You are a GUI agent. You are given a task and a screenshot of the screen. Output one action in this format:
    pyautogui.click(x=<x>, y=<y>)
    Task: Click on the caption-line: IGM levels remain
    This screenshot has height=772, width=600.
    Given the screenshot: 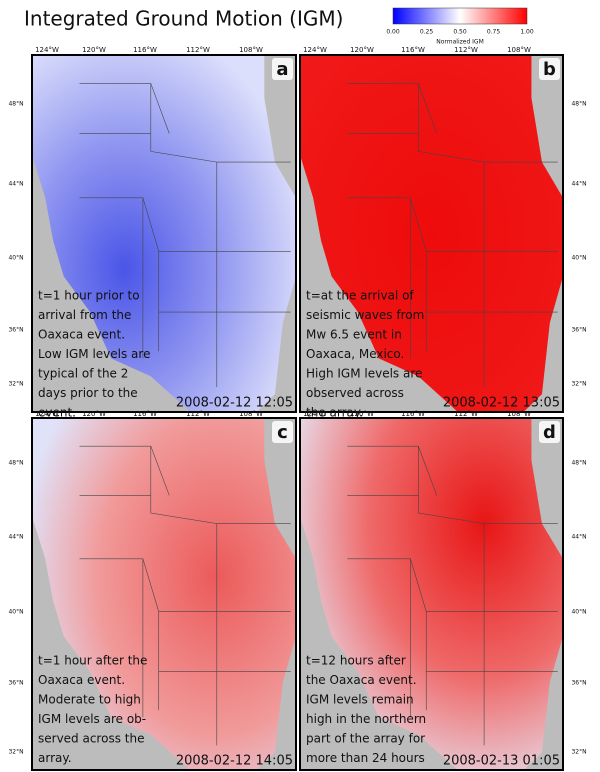 What is the action you would take?
    pyautogui.click(x=360, y=700)
    